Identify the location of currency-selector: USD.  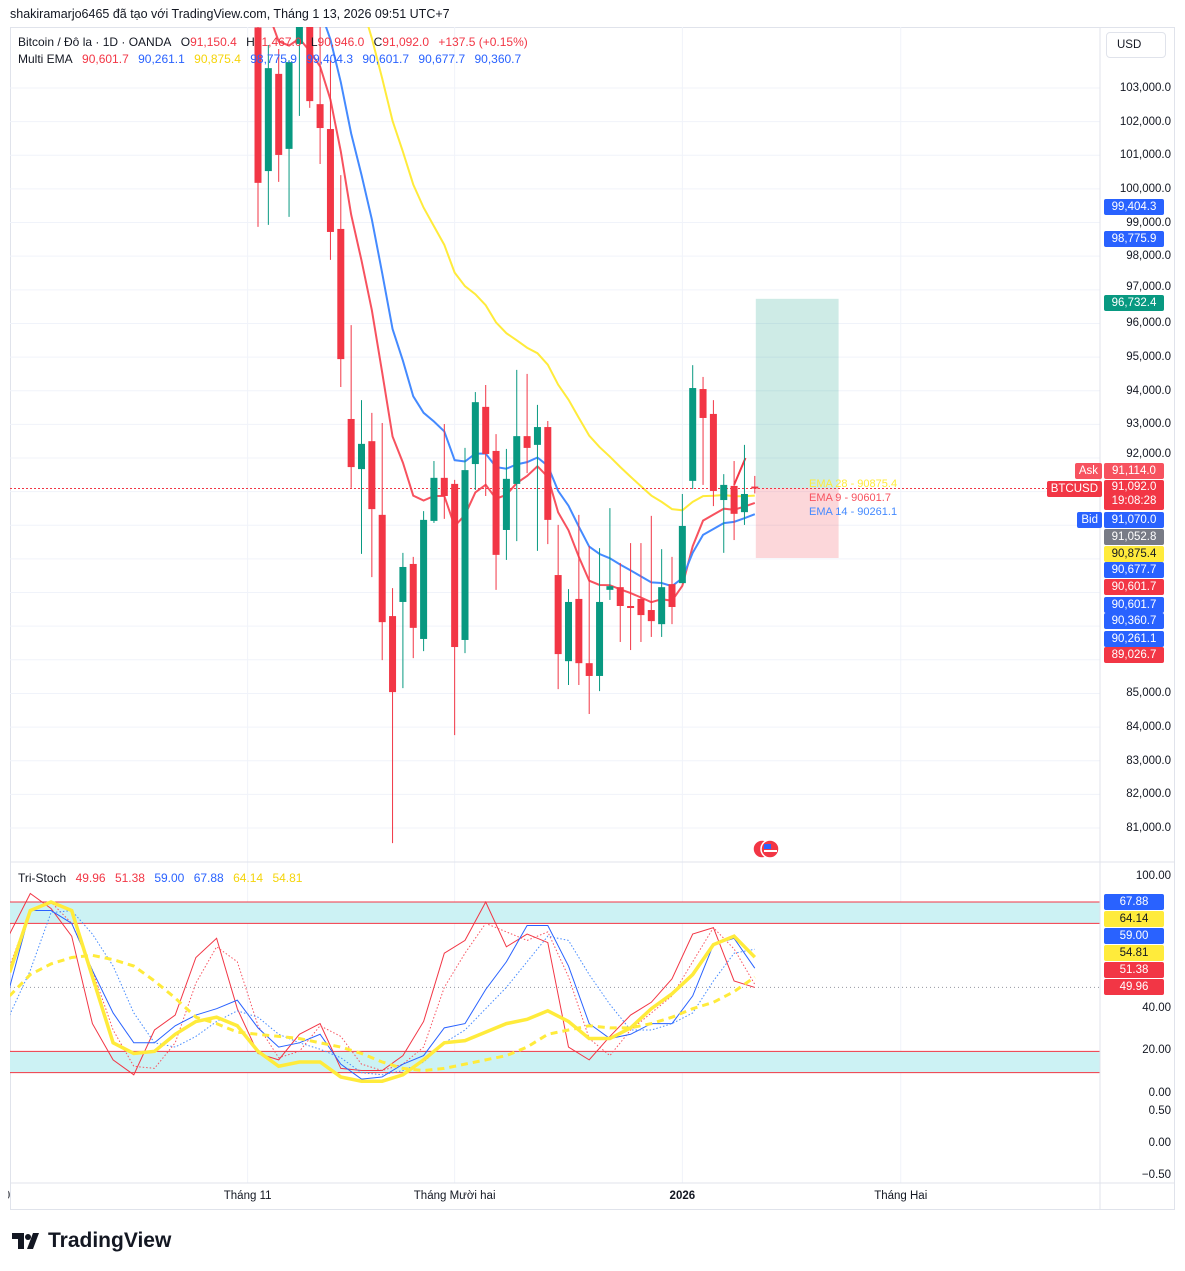
(1136, 45).